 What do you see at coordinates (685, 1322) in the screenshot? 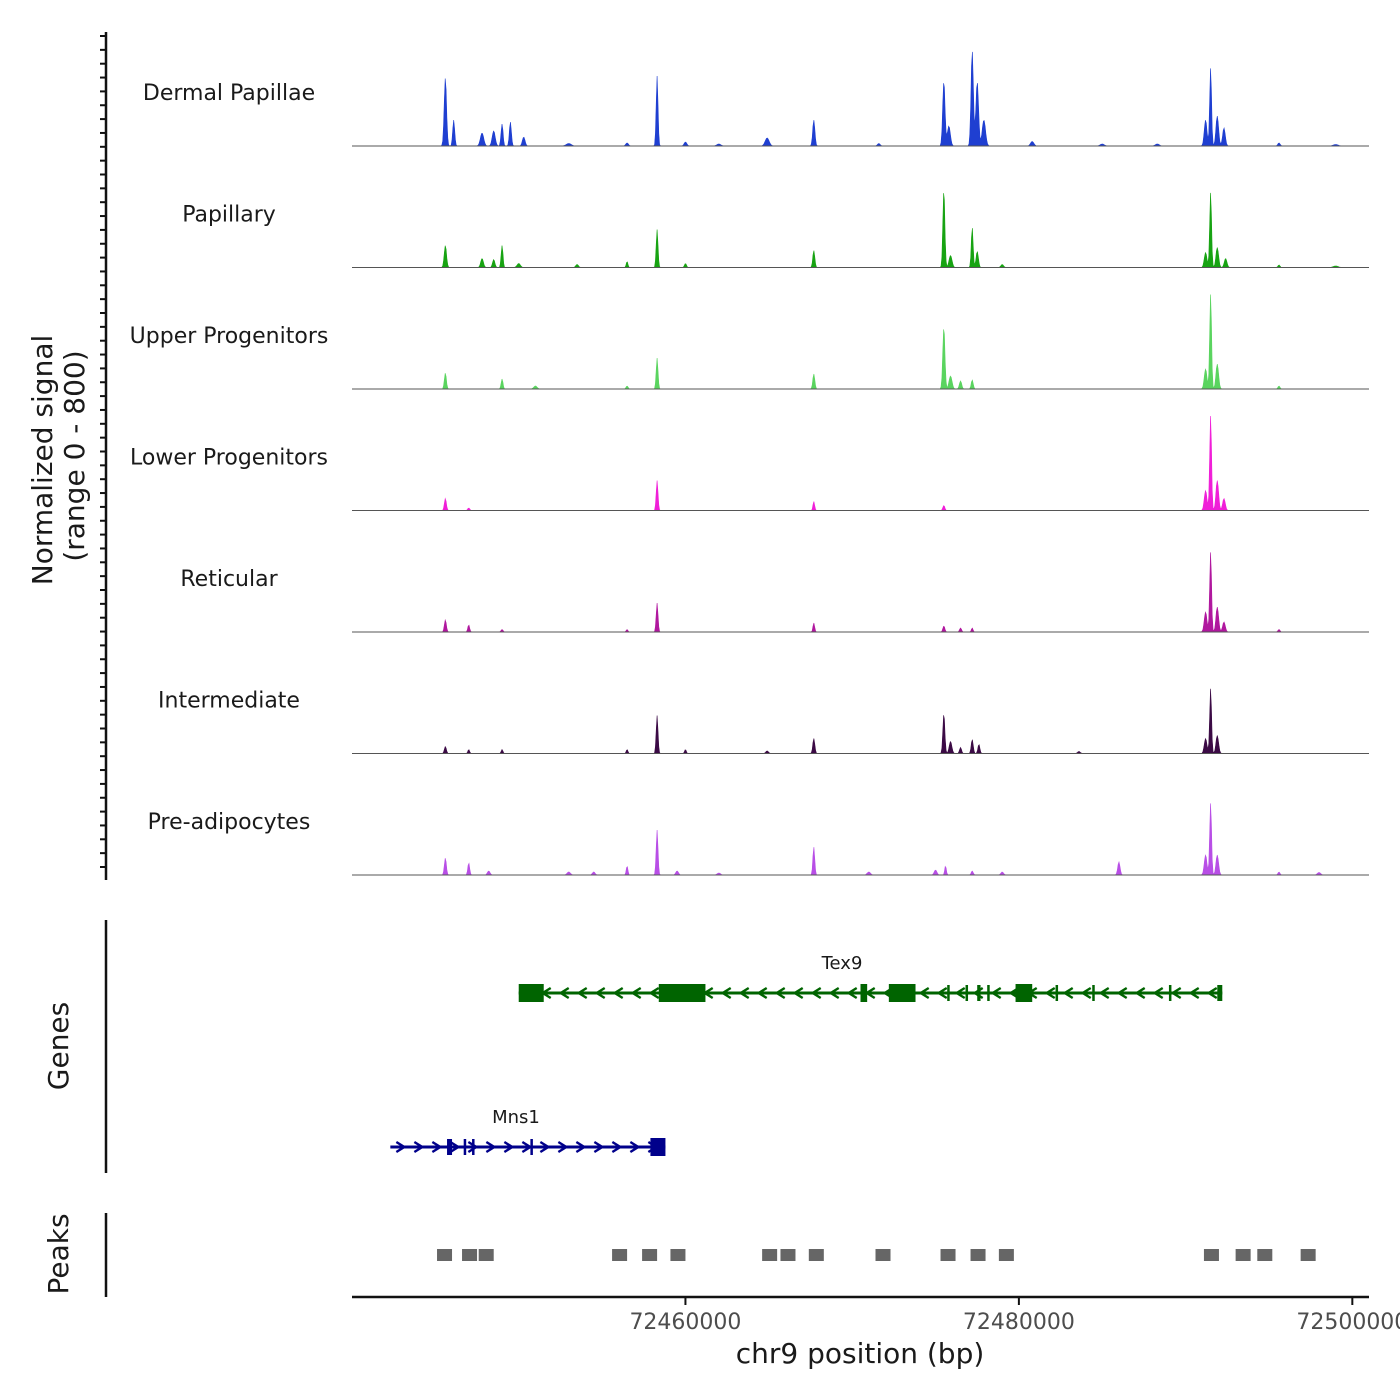
I see `x-tick-label: 72460000` at bounding box center [685, 1322].